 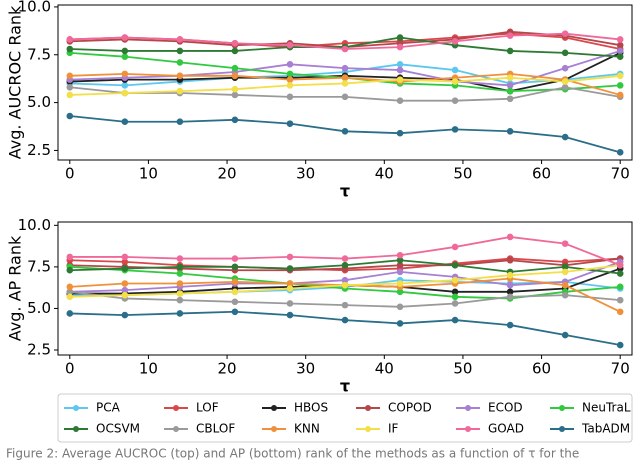 I want to click on x-tick-label: 50, so click(x=462, y=369).